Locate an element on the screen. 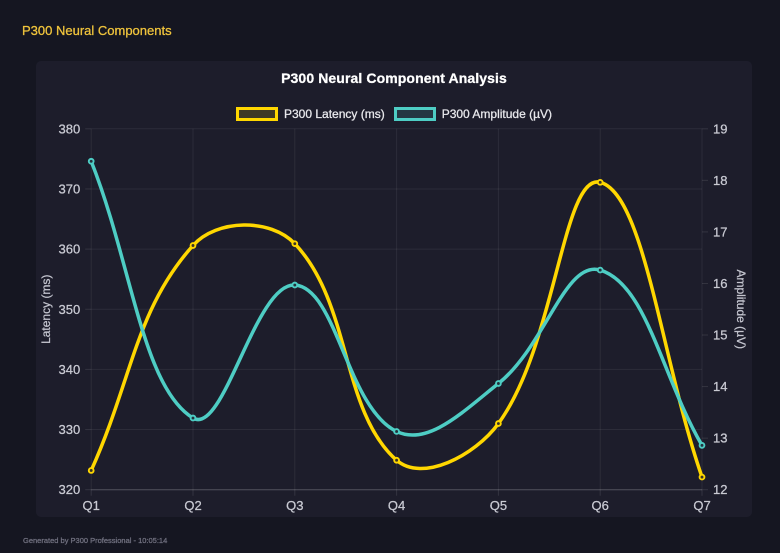  x-tick-Q5: Q5 is located at coordinates (498, 505).